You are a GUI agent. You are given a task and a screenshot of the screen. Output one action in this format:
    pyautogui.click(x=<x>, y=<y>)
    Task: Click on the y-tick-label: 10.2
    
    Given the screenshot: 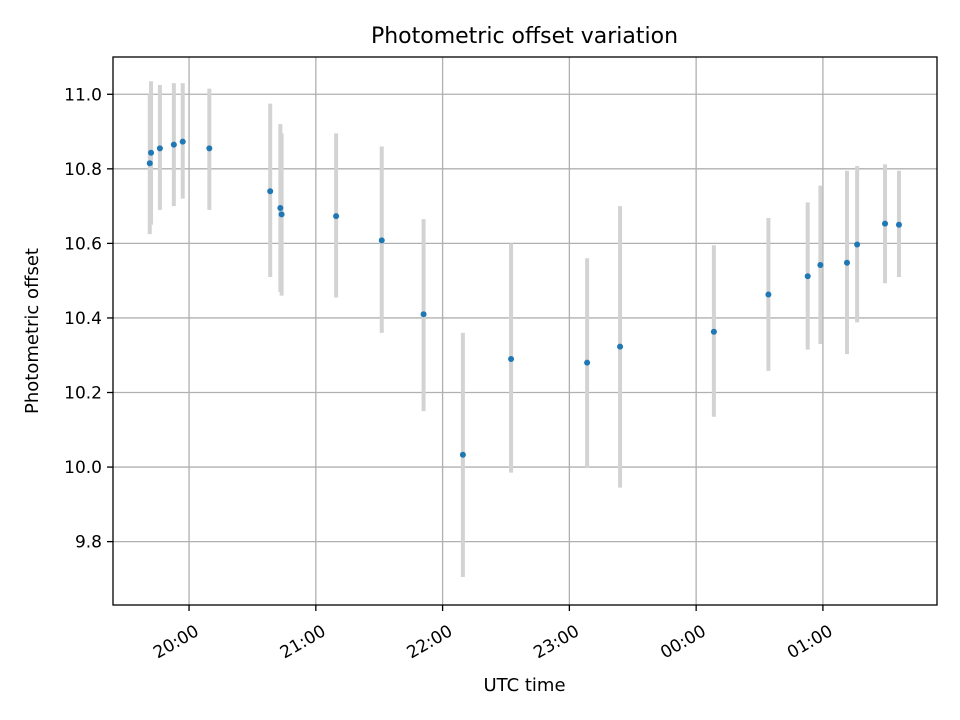 What is the action you would take?
    pyautogui.click(x=83, y=394)
    